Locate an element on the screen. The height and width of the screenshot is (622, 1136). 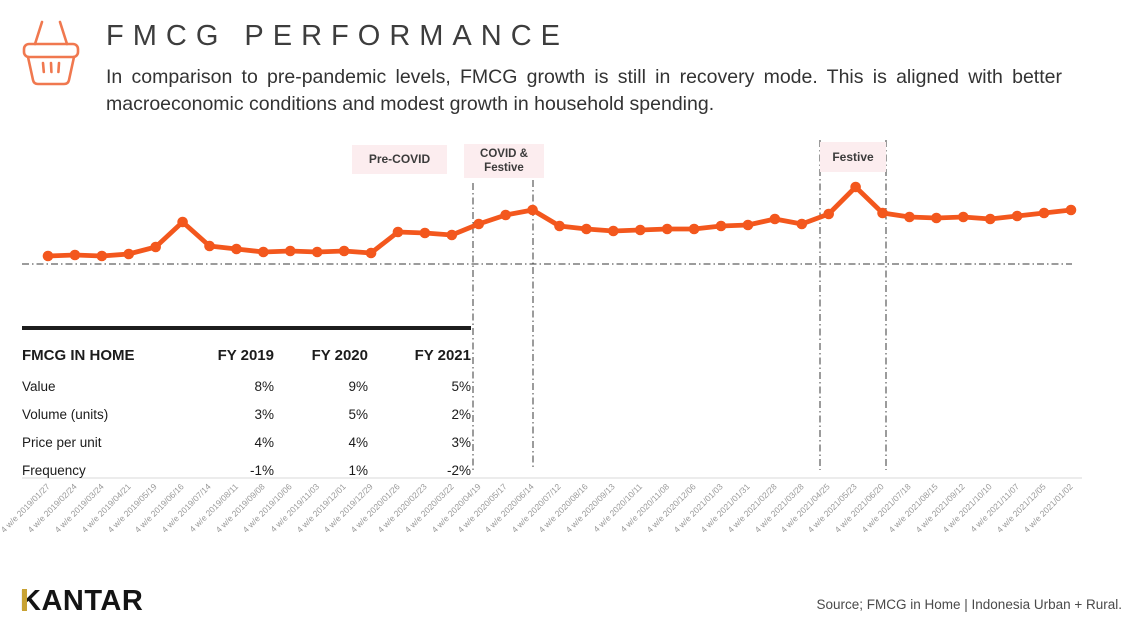
shopping-basket-icon is located at coordinates (50, 50).